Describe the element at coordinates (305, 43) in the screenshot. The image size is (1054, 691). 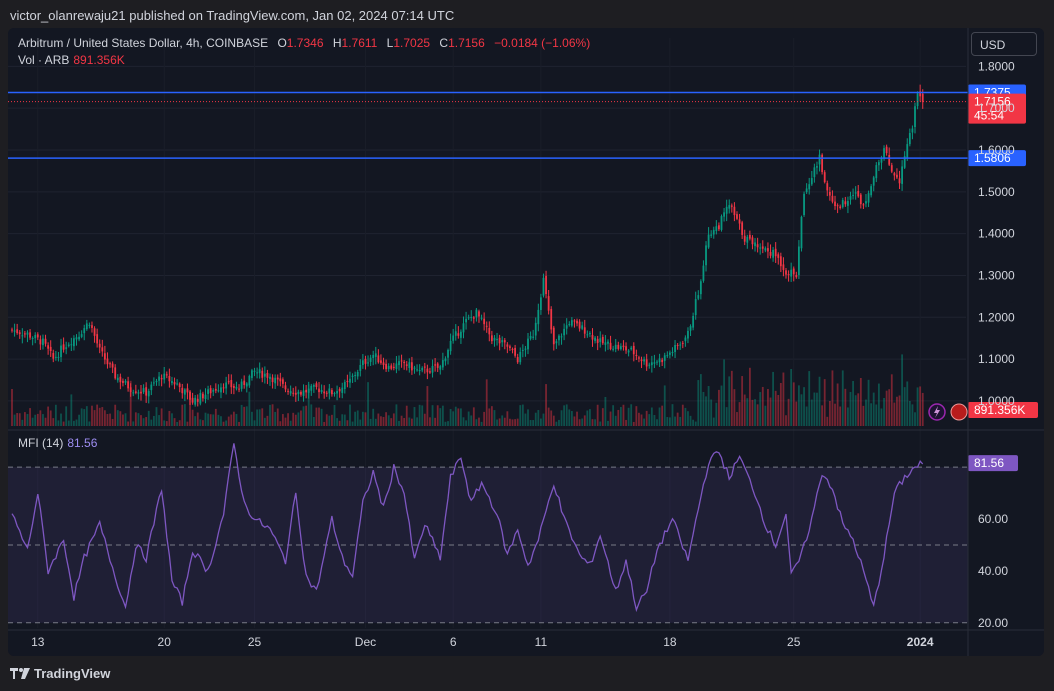
I see `open-value: 1.7346` at that location.